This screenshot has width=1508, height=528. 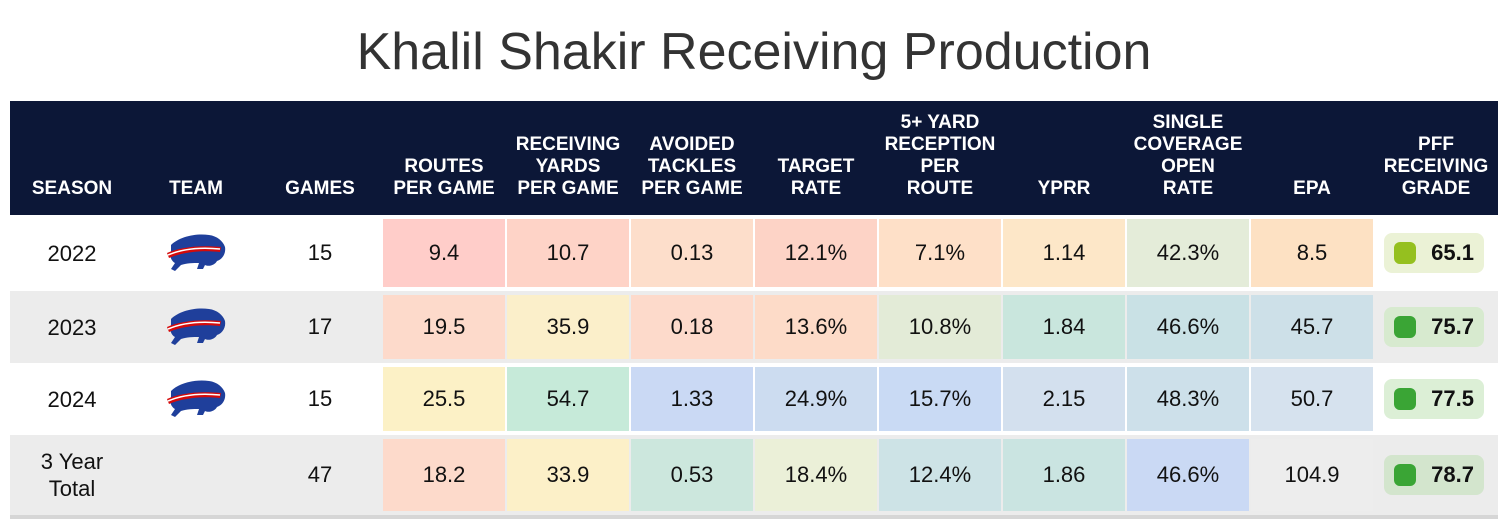 I want to click on yards-cell: 54.7, so click(x=568, y=399).